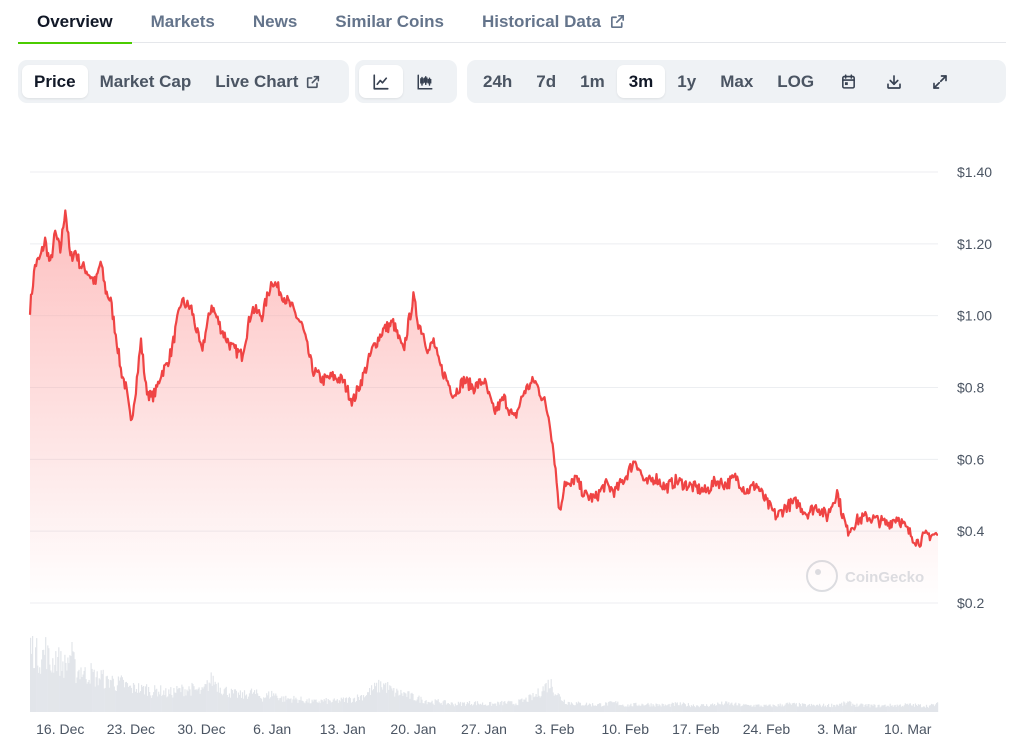 Image resolution: width=1024 pixels, height=752 pixels. What do you see at coordinates (268, 81) in the screenshot?
I see `live-chart-button: Live Chart` at bounding box center [268, 81].